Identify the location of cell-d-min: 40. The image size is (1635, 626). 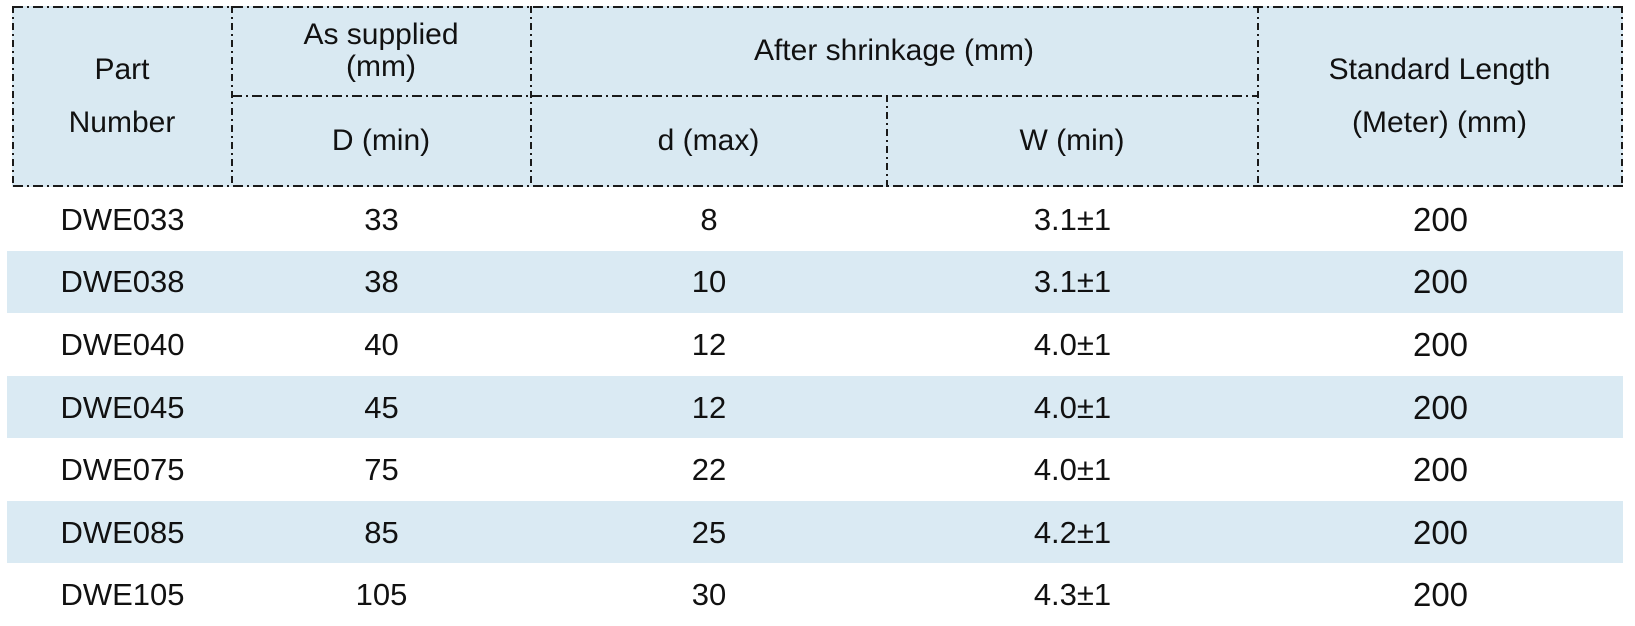
(381, 344).